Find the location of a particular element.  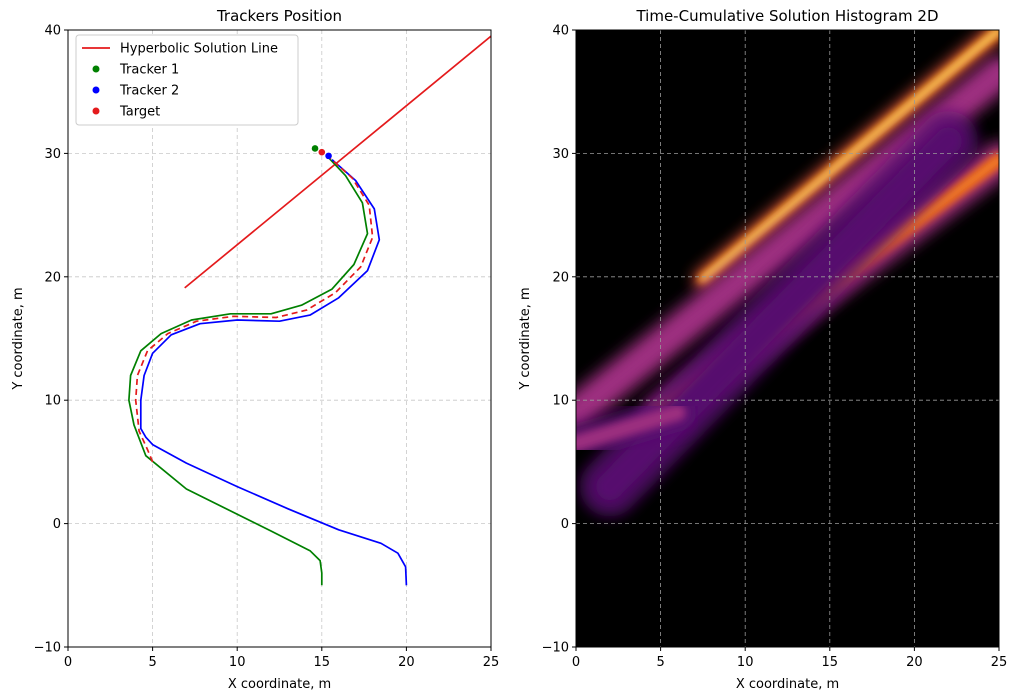

left-x-tick-label: 15 is located at coordinates (322, 662).